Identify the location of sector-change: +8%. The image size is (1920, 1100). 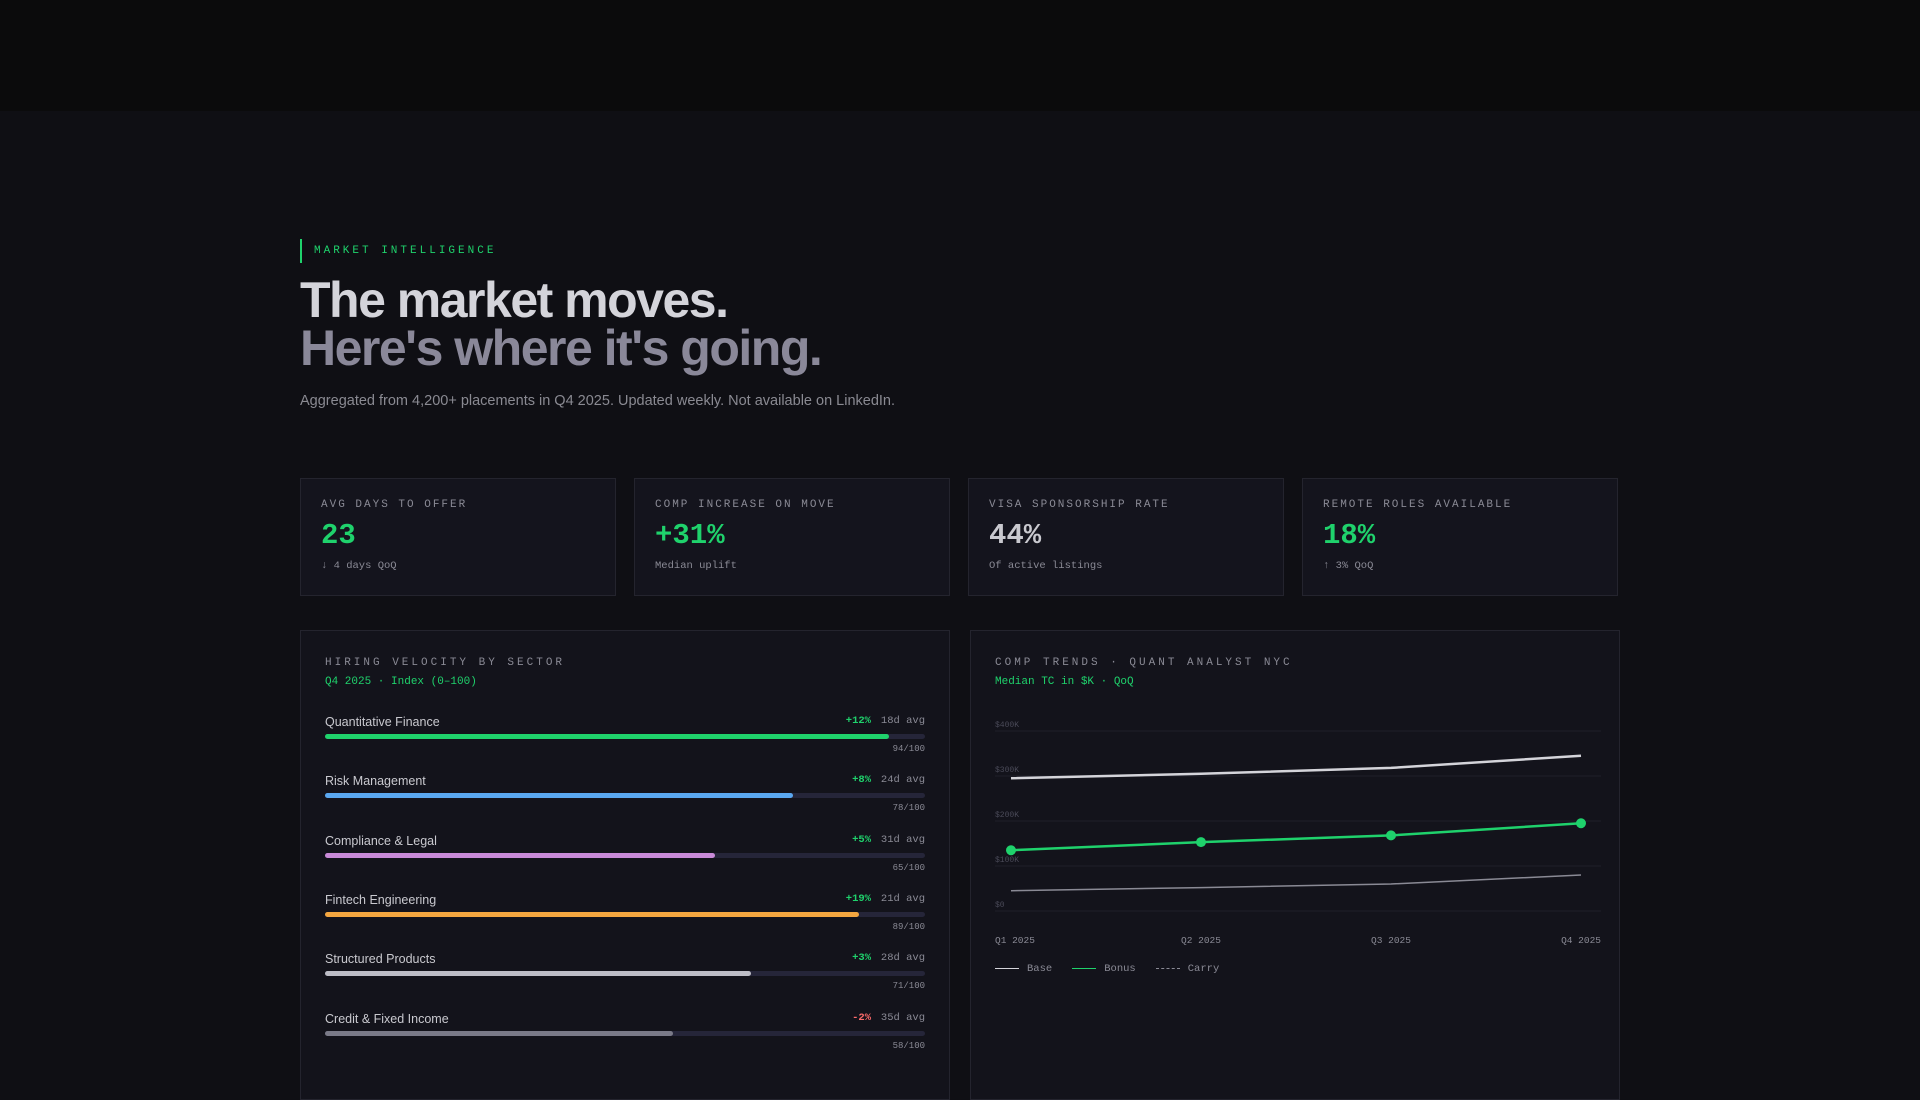
(861, 780).